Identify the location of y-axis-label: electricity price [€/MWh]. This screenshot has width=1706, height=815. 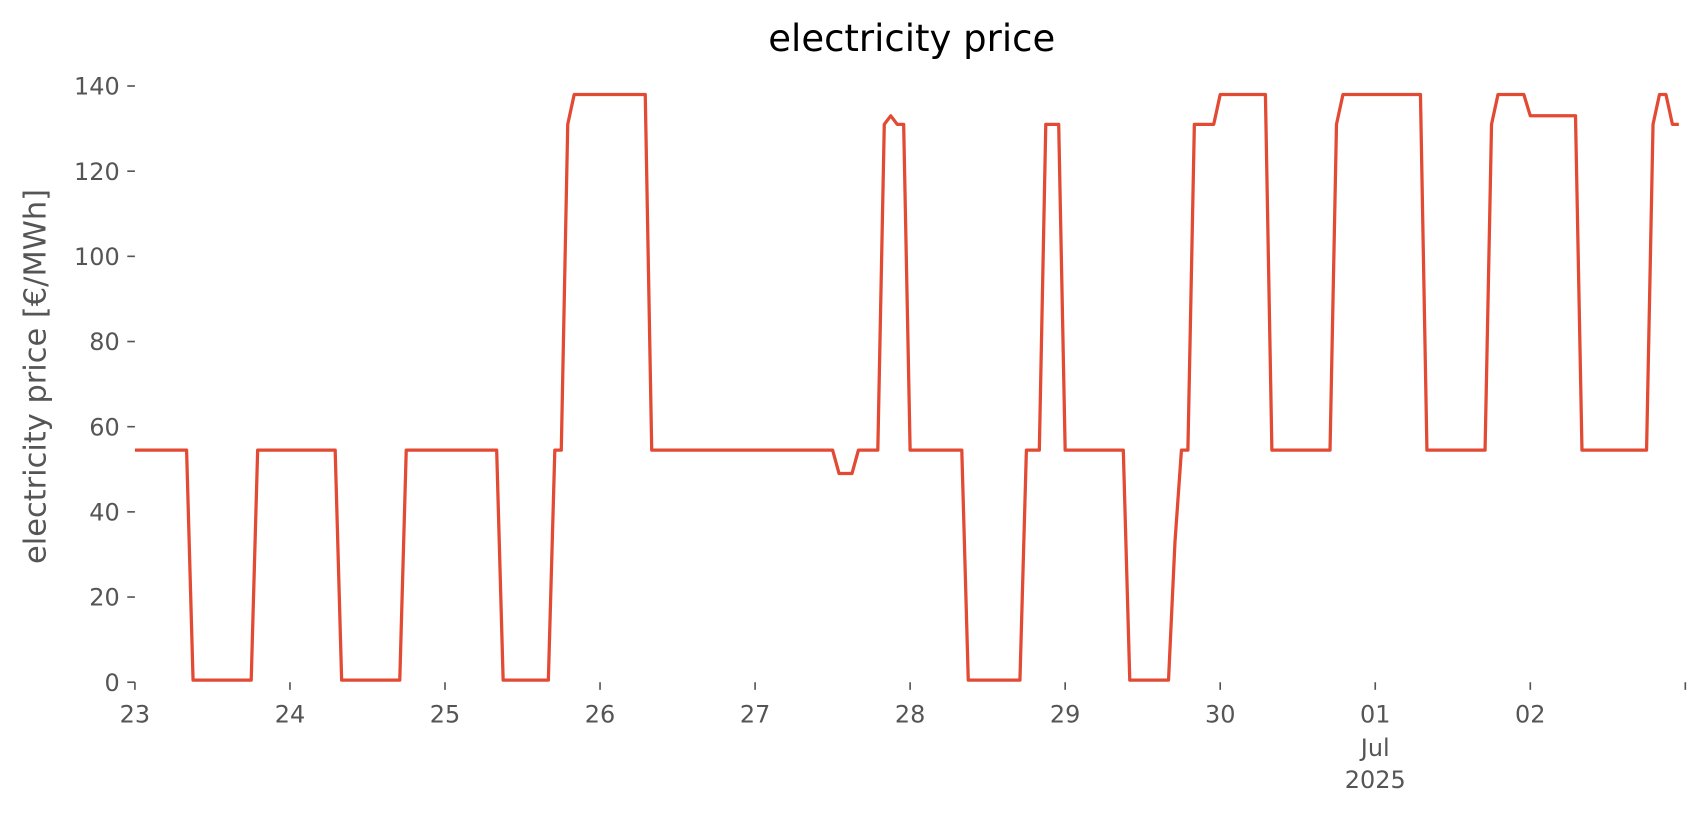
(36, 376).